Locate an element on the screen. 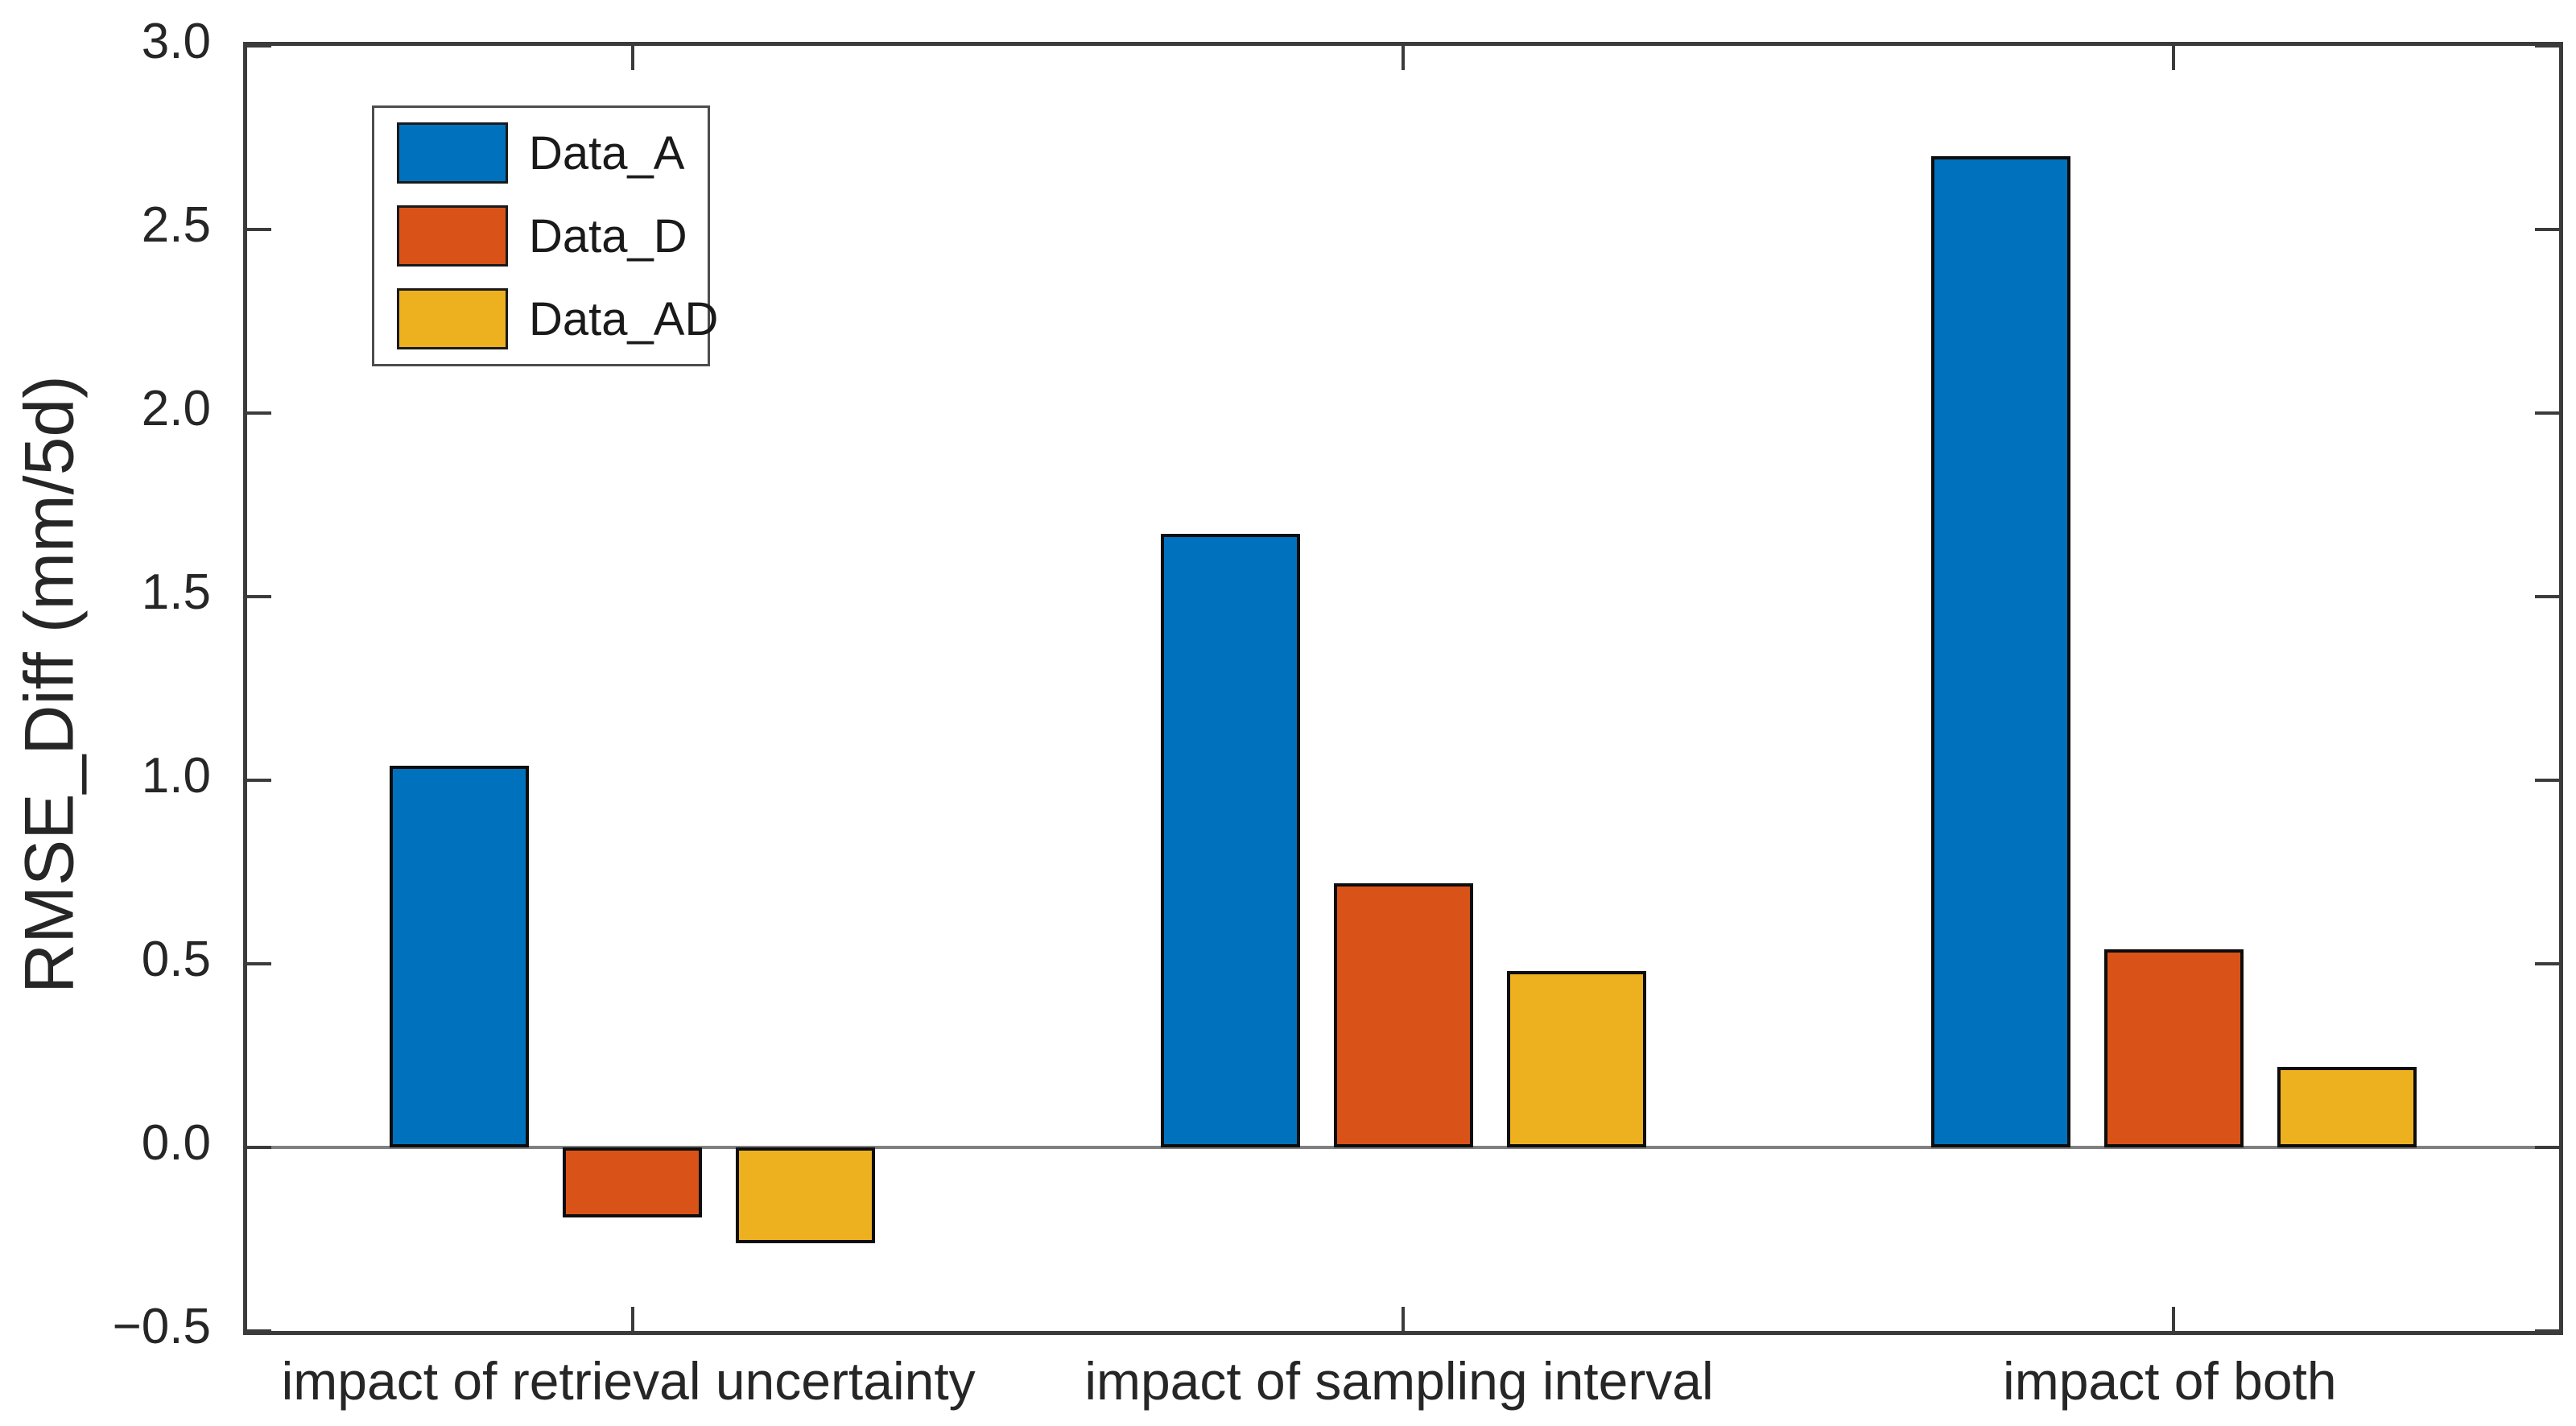  y-tick-label: 1.5 is located at coordinates (176, 592).